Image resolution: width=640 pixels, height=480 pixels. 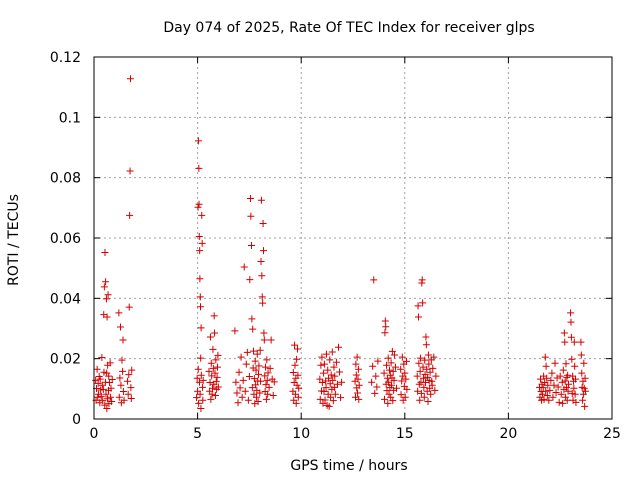 What do you see at coordinates (65, 179) in the screenshot?
I see `y-tick-label: 0.08` at bounding box center [65, 179].